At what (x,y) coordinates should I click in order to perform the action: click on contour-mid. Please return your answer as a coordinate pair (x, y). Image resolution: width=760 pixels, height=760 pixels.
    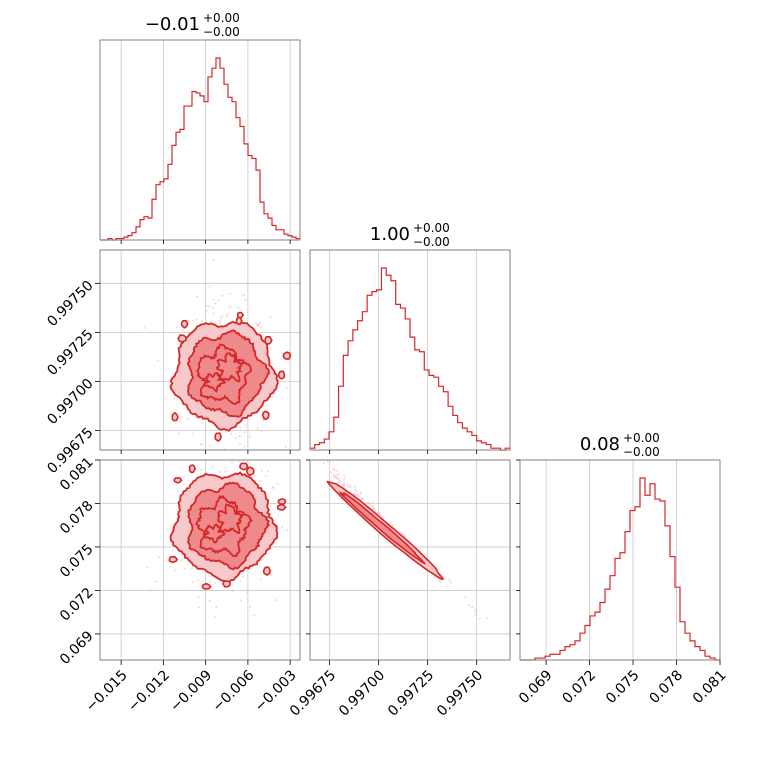
    Looking at the image, I should click on (228, 526).